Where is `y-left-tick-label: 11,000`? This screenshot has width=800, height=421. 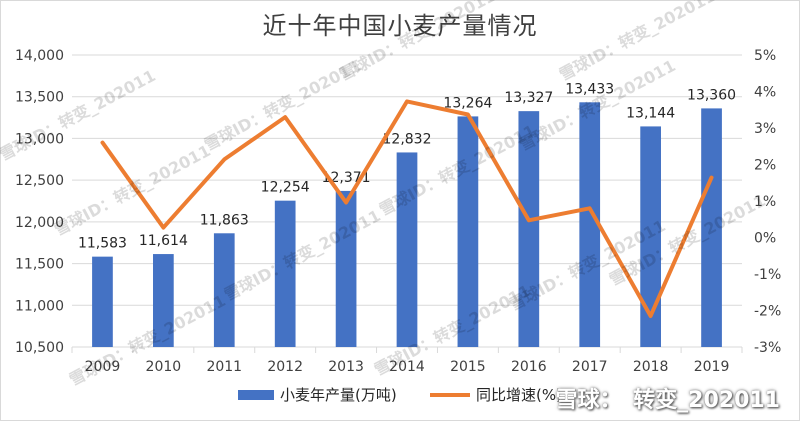 y-left-tick-label: 11,000 is located at coordinates (39, 306).